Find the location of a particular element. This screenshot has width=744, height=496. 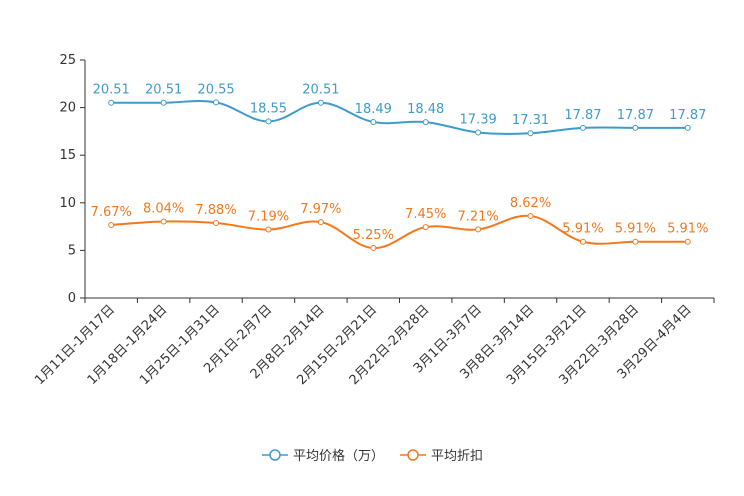

data-label: 8.04% is located at coordinates (163, 208).